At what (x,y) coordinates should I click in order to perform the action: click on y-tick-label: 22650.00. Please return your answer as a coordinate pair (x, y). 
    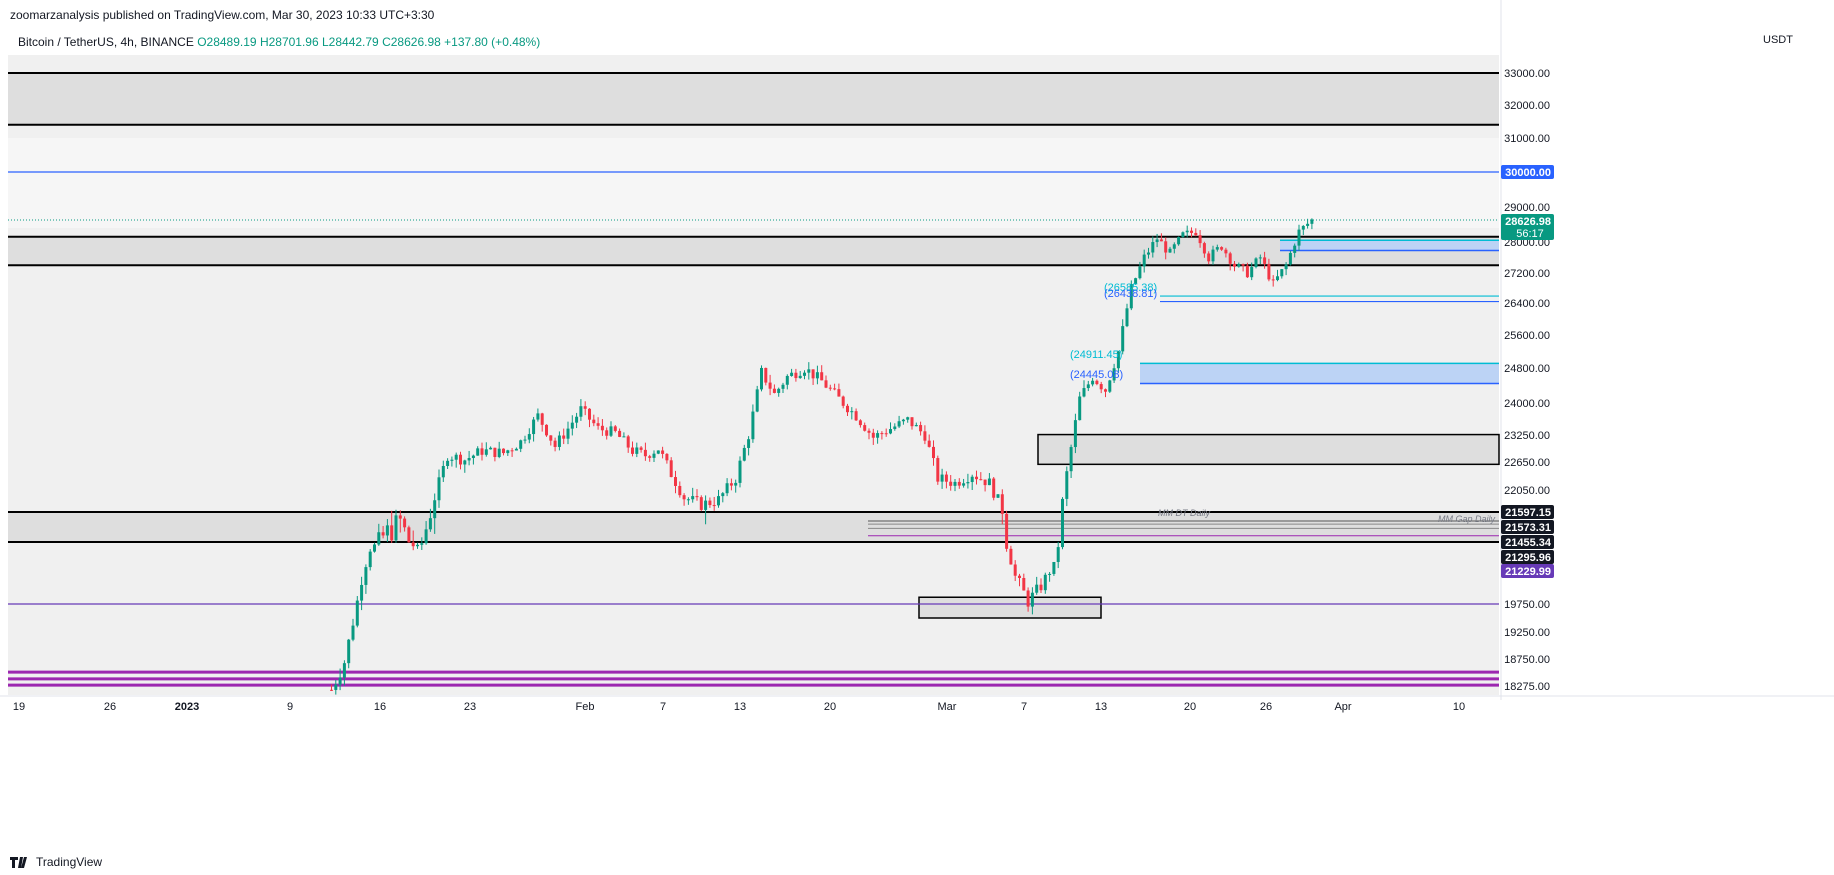
    Looking at the image, I should click on (1527, 463).